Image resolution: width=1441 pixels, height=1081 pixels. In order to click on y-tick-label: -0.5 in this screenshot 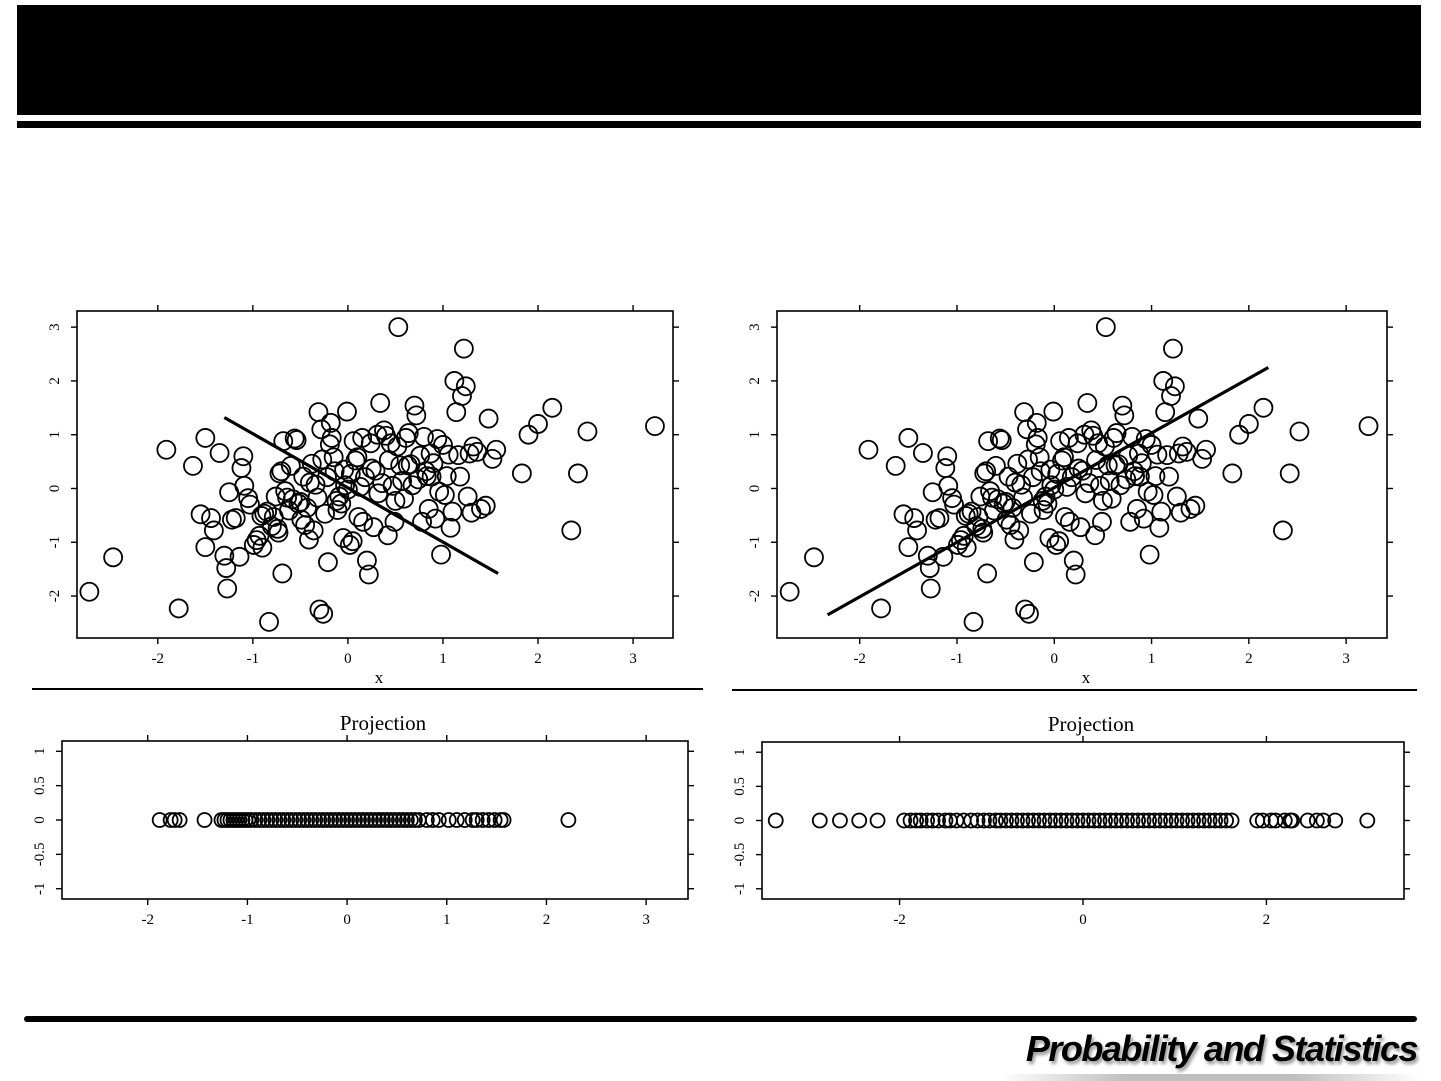, I will do `click(740, 855)`.